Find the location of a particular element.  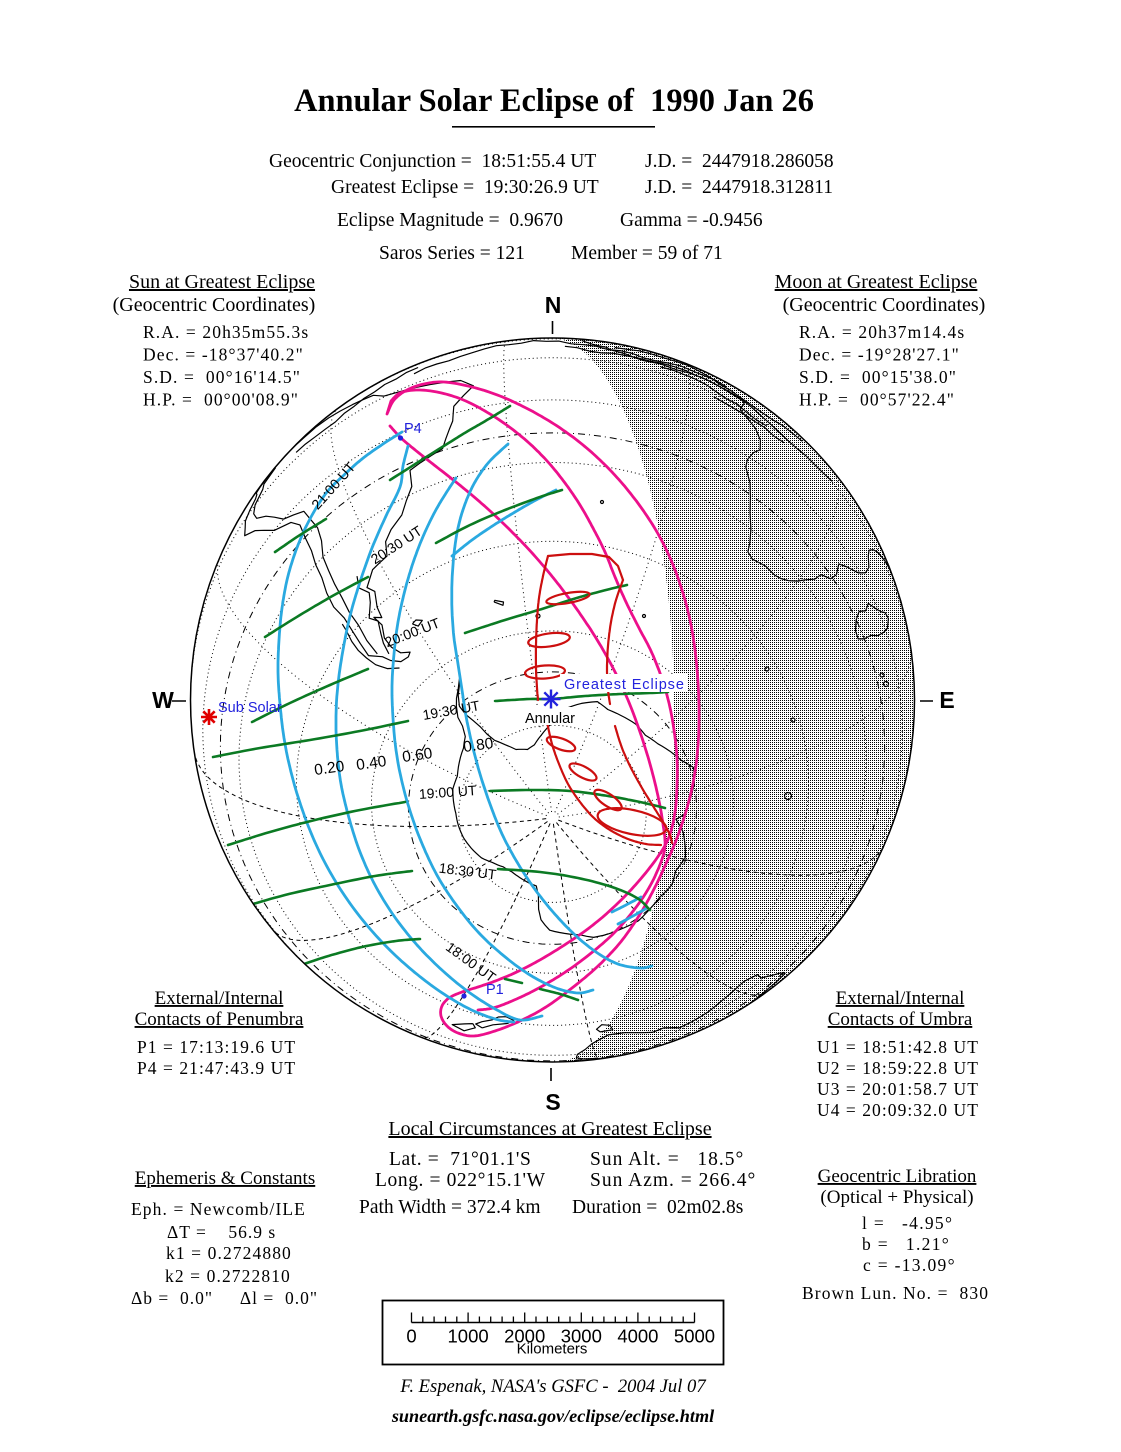

svg-text: Contacts of Penumbra is located at coordinates (219, 1019).